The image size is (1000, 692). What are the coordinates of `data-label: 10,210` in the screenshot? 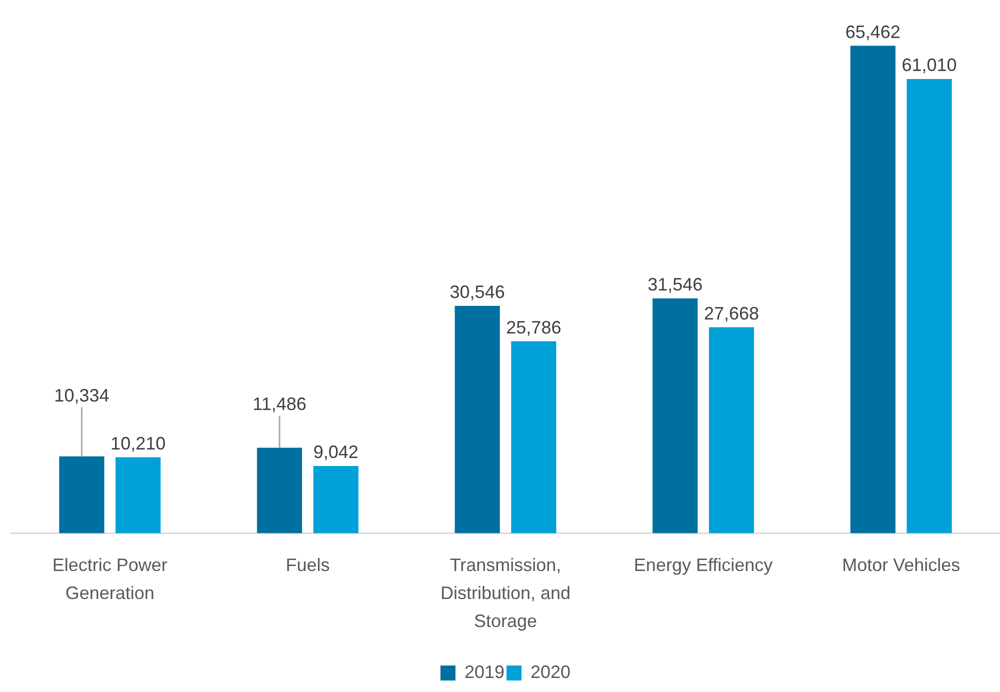 It's located at (138, 443).